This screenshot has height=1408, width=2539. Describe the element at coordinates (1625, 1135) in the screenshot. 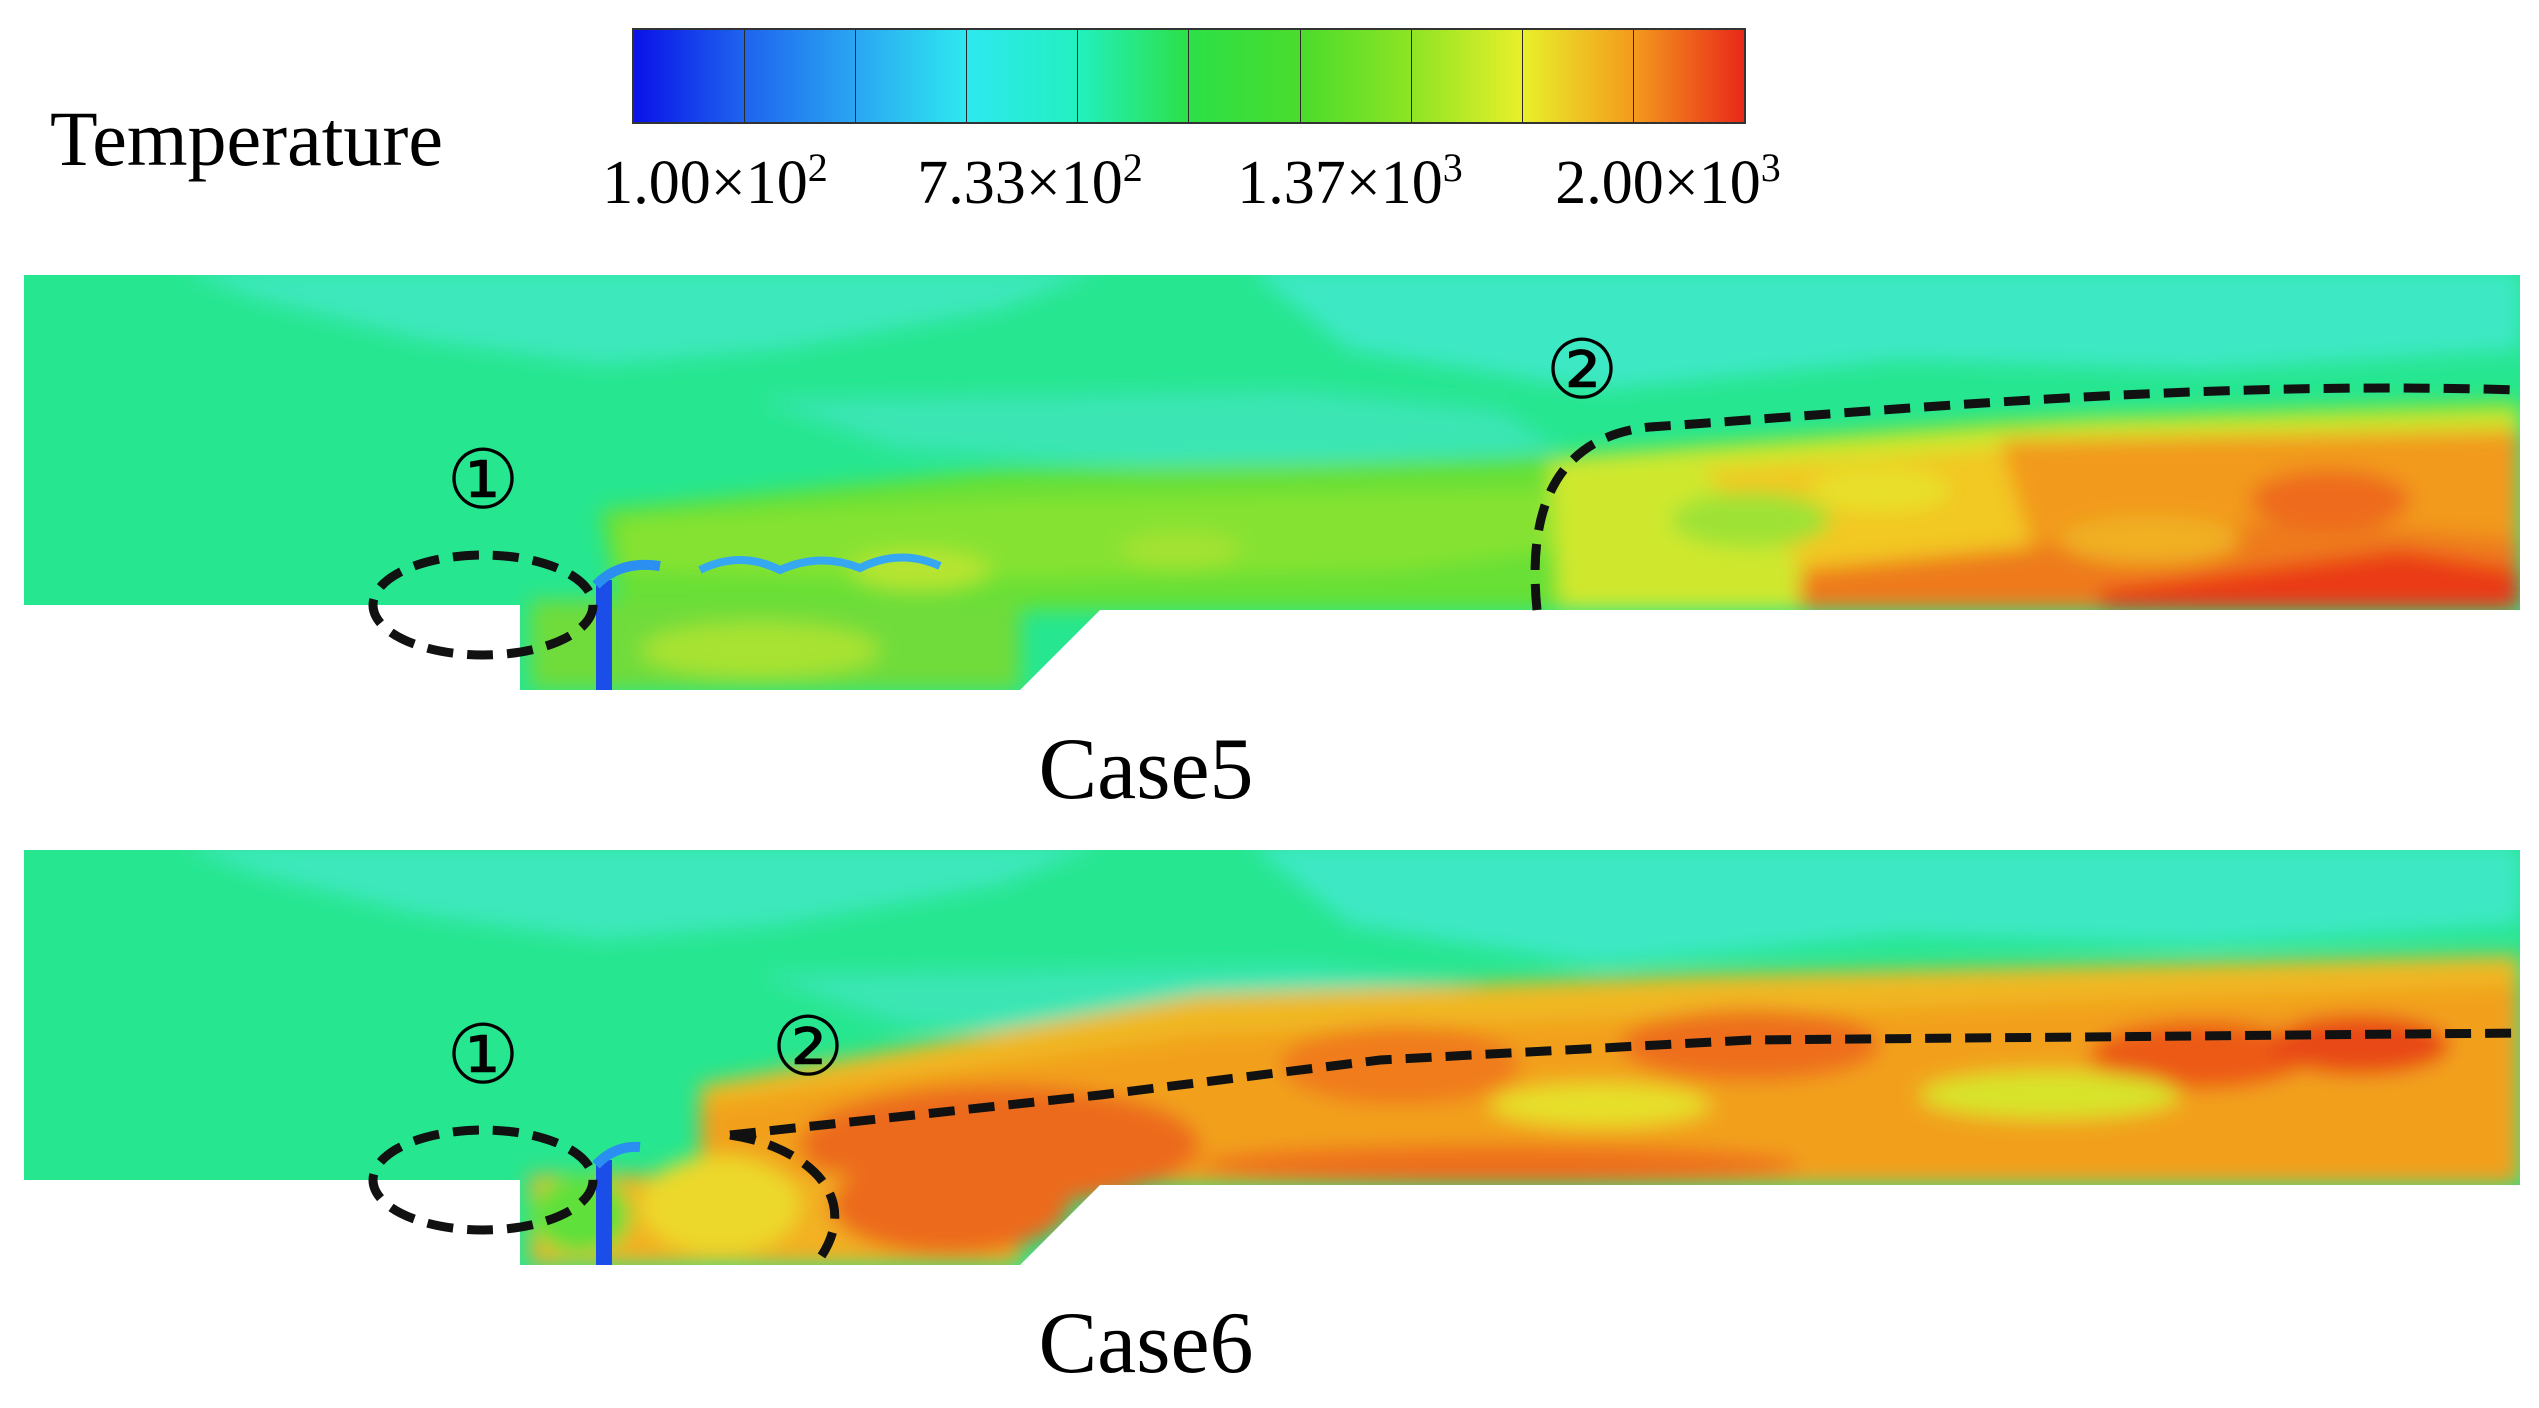

I see `case6-region2-marker: ②` at that location.